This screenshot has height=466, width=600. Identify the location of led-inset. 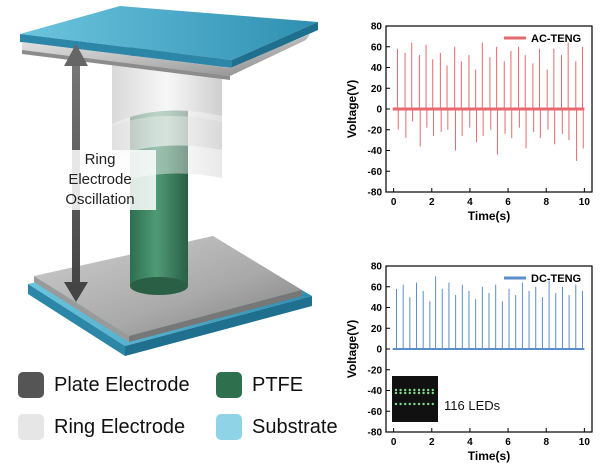
(415, 399).